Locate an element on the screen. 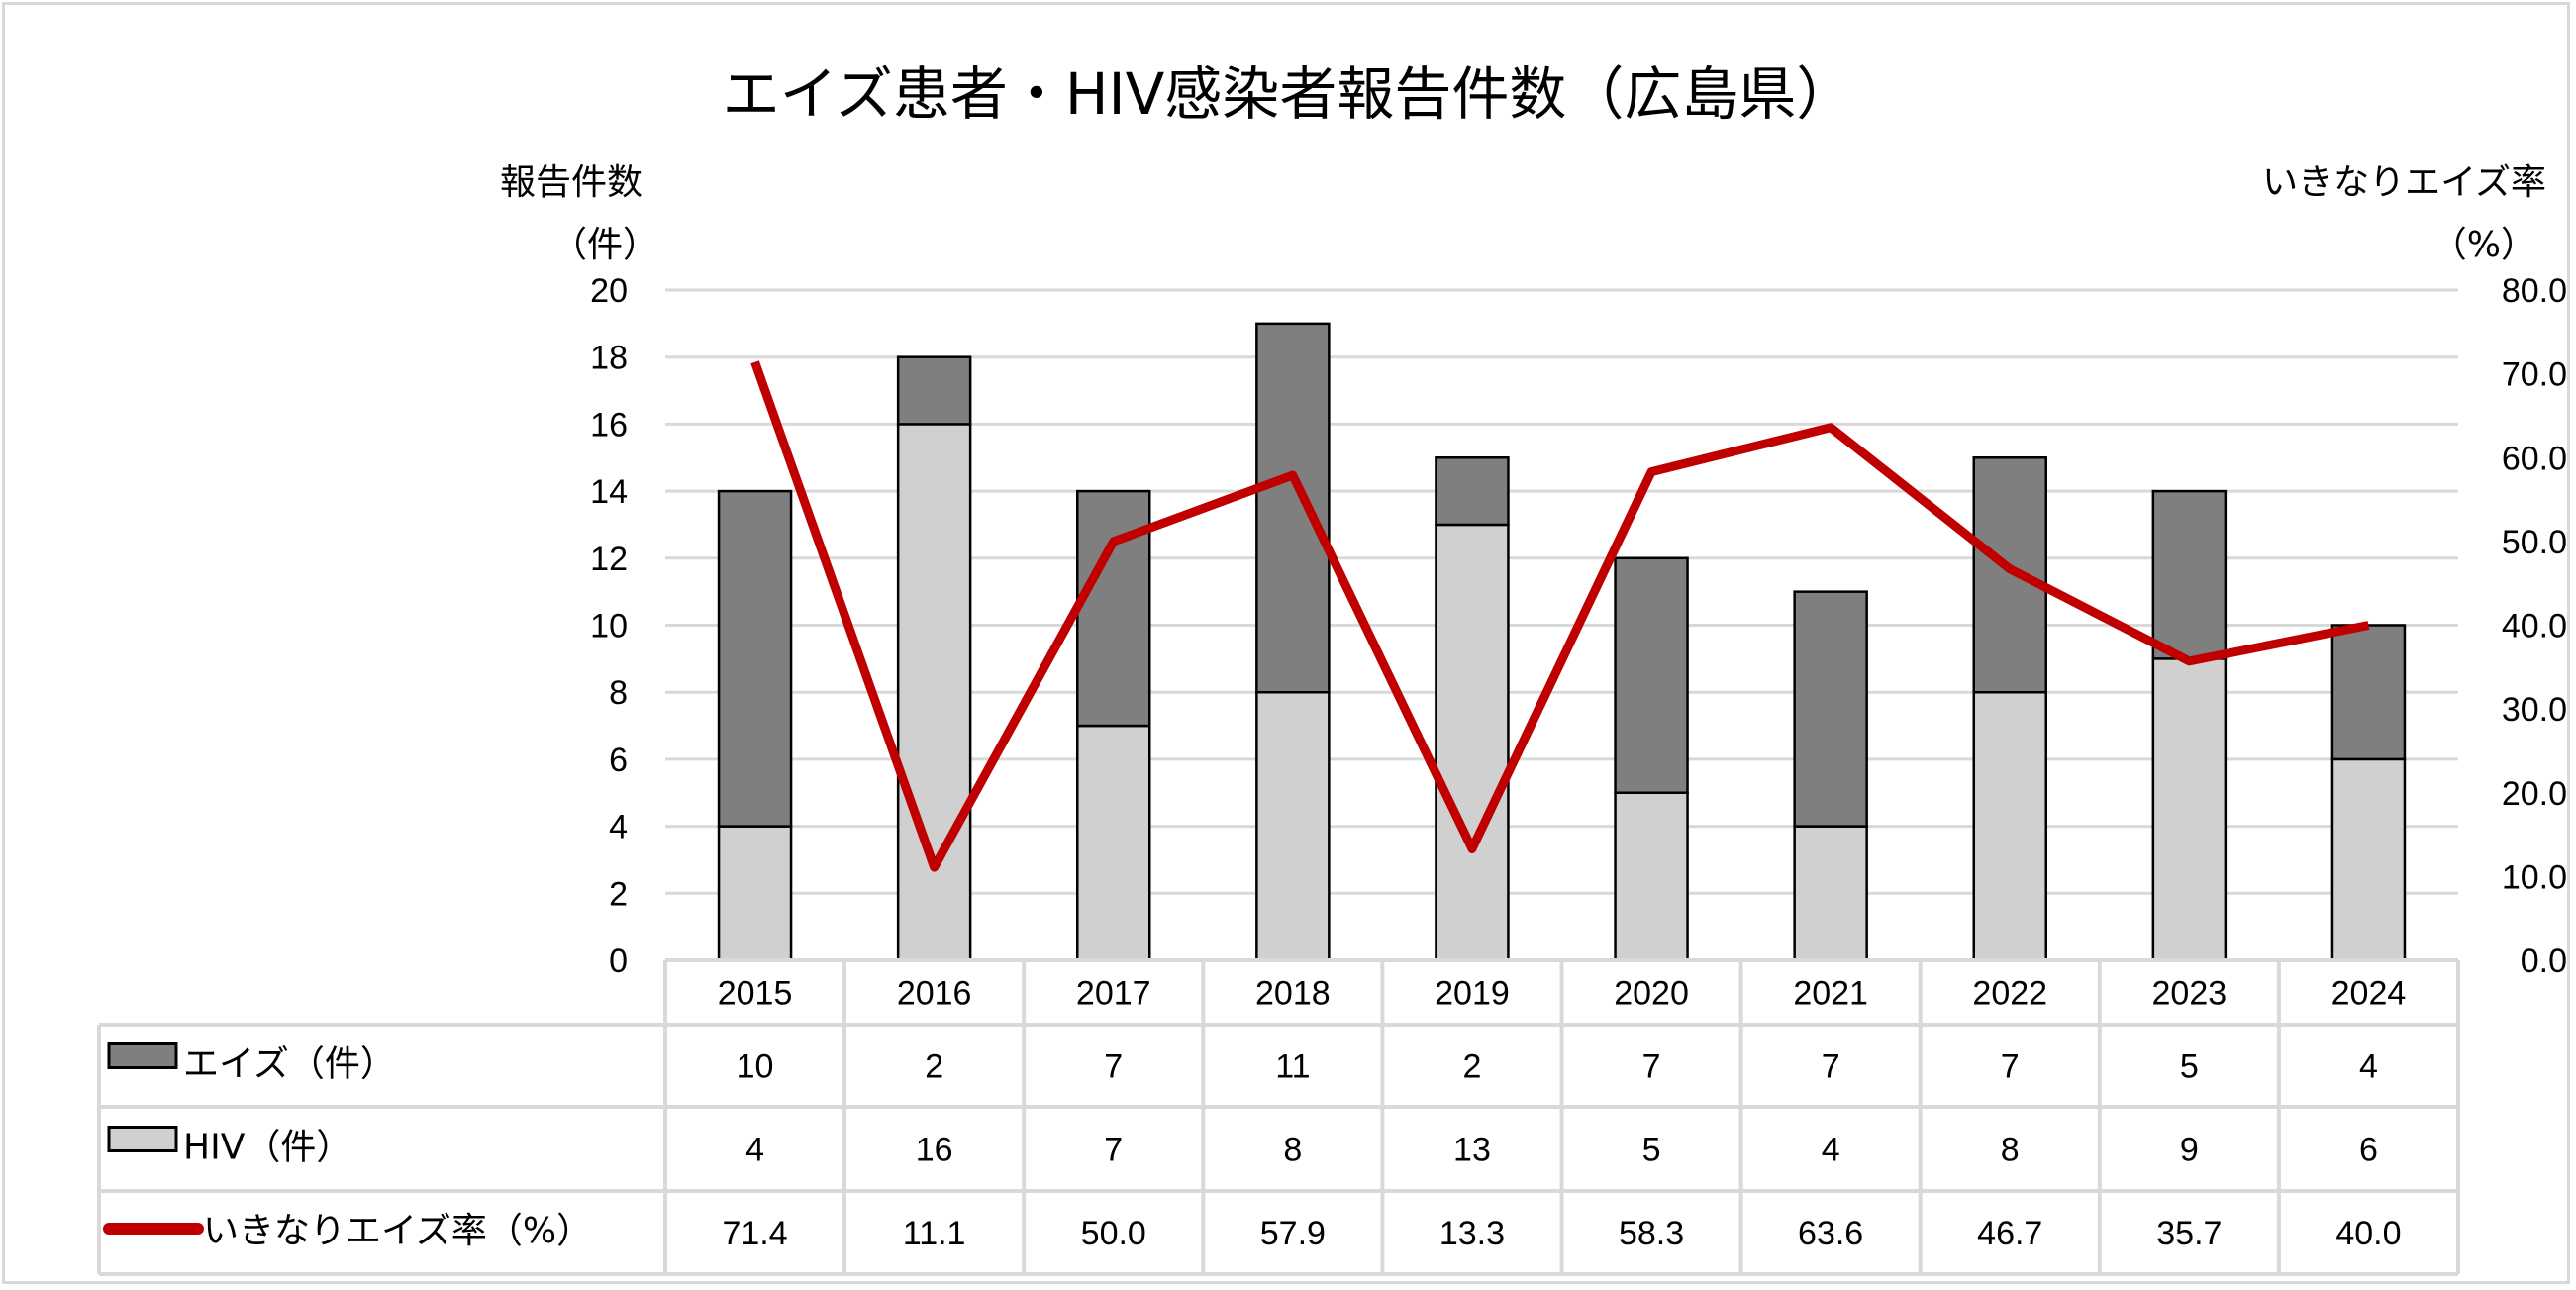 Image resolution: width=2576 pixels, height=1290 pixels. table-cell: 46.7 is located at coordinates (2010, 1234).